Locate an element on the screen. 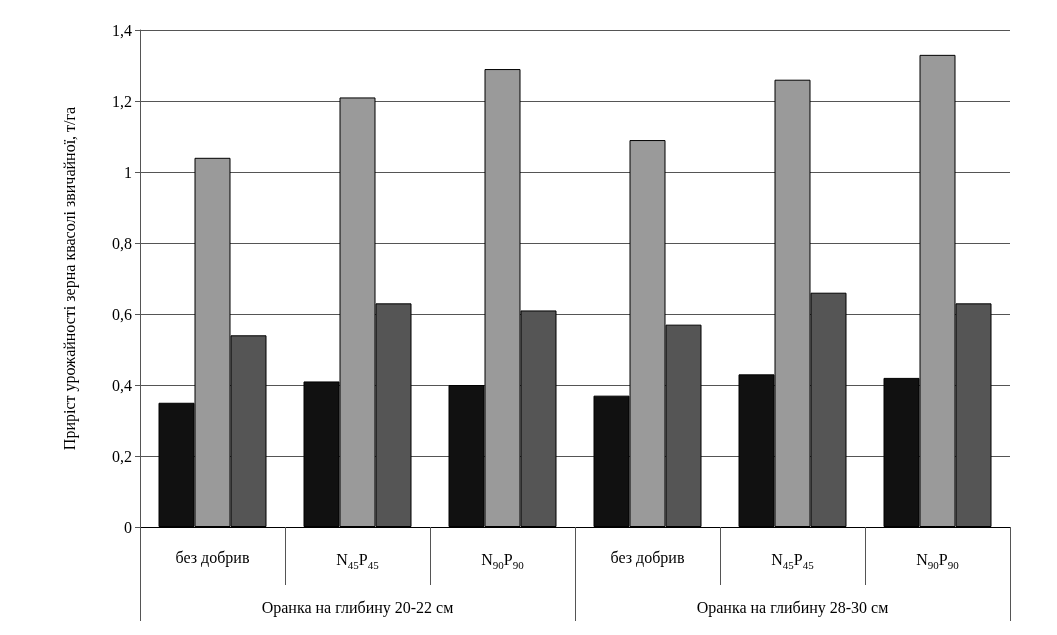 This screenshot has height=635, width=1057. y-tick-label: 1,4 is located at coordinates (122, 30).